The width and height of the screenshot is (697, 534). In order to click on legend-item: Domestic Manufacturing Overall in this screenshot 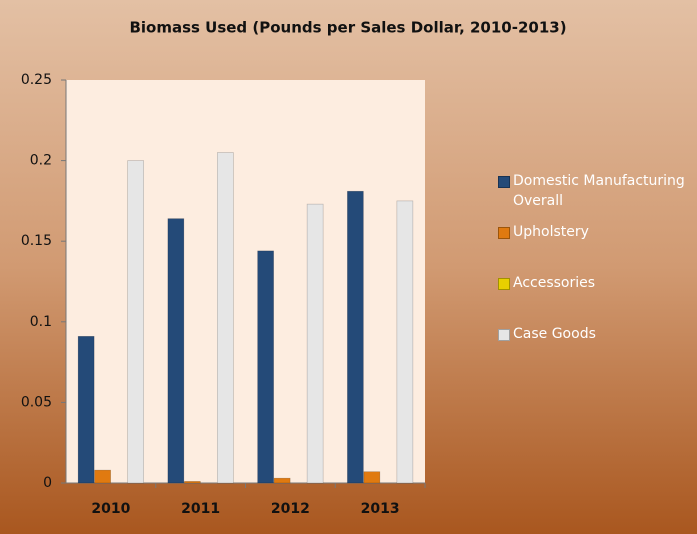, I will do `click(593, 196)`.